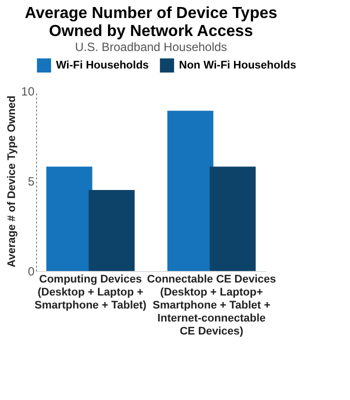 This screenshot has height=400, width=350. What do you see at coordinates (31, 271) in the screenshot?
I see `y-tick-label: 0` at bounding box center [31, 271].